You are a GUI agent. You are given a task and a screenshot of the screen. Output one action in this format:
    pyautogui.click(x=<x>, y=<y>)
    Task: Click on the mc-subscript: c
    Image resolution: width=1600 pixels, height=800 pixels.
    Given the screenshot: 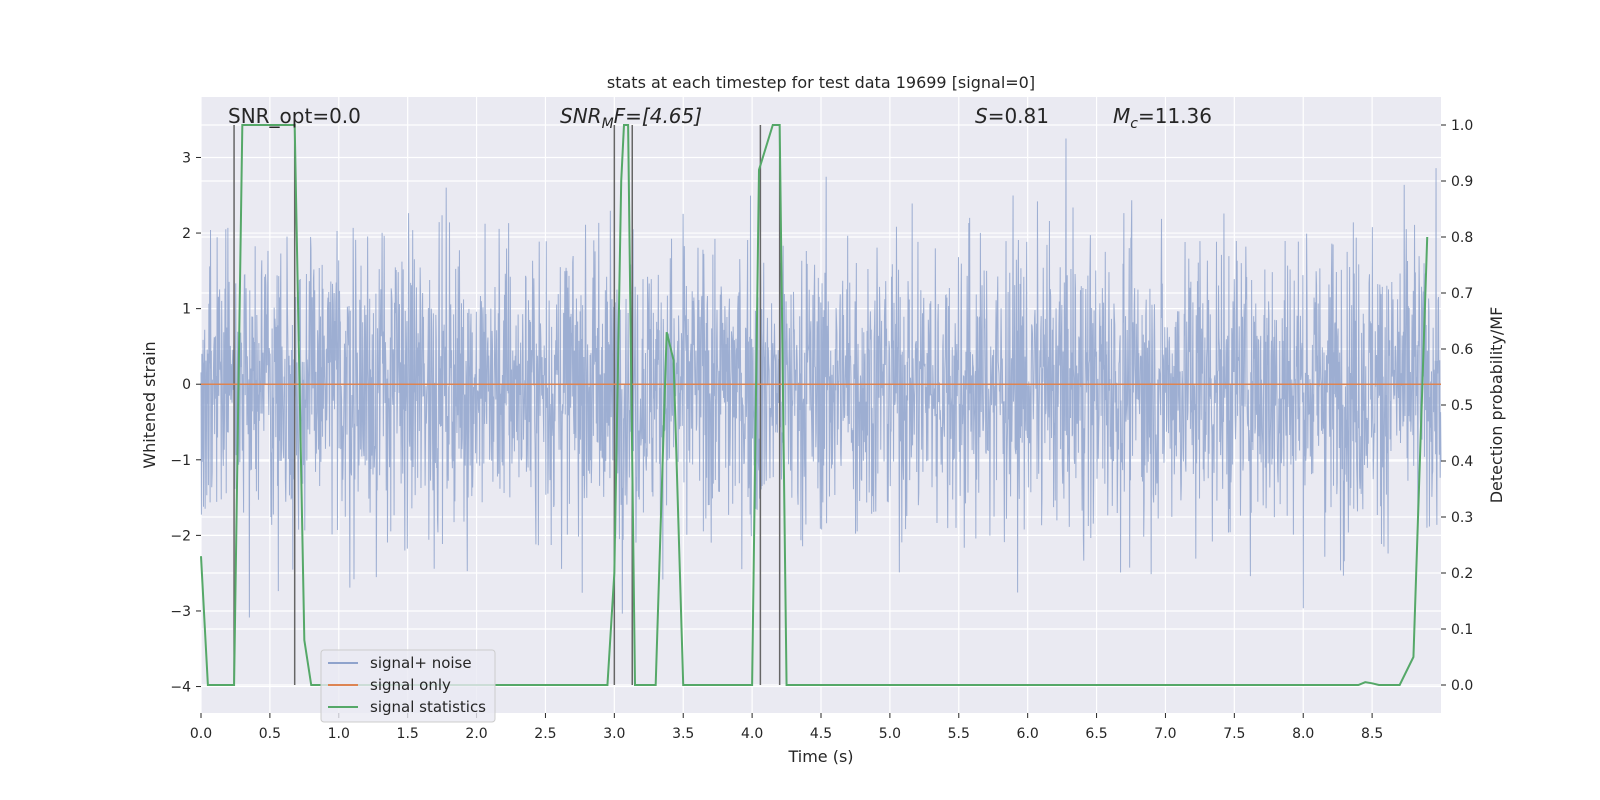 What is the action you would take?
    pyautogui.click(x=1134, y=124)
    